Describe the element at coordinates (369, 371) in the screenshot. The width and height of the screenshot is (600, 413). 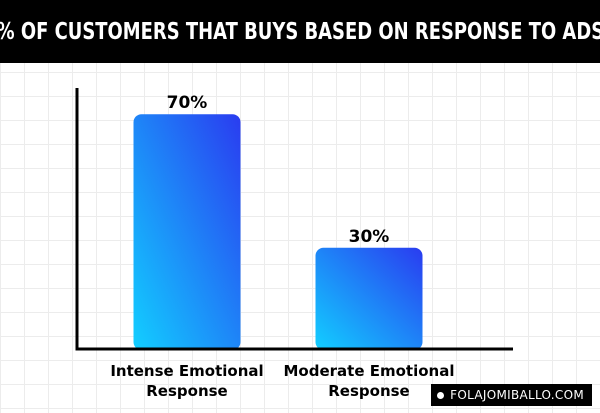
I see `category-label-2-line-1: Moderate Emotional` at that location.